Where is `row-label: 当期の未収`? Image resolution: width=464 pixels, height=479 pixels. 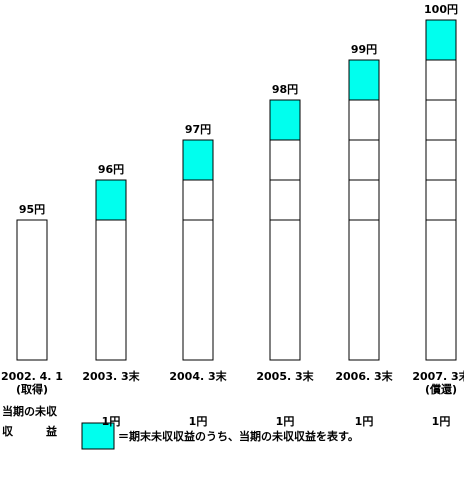
row-label: 当期の未収 is located at coordinates (30, 411).